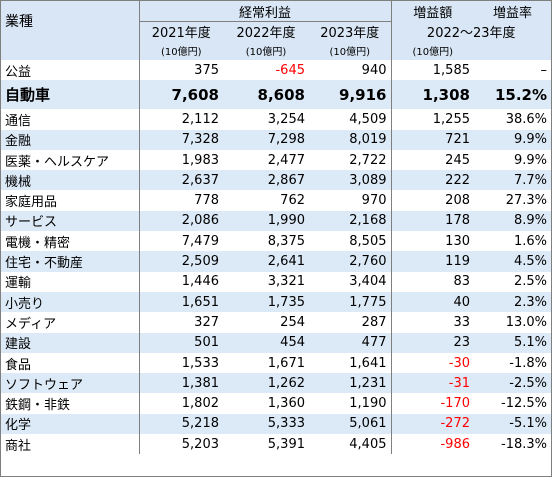 The image size is (552, 477). What do you see at coordinates (432, 11) in the screenshot?
I see `increase-amount-header: 増益額` at bounding box center [432, 11].